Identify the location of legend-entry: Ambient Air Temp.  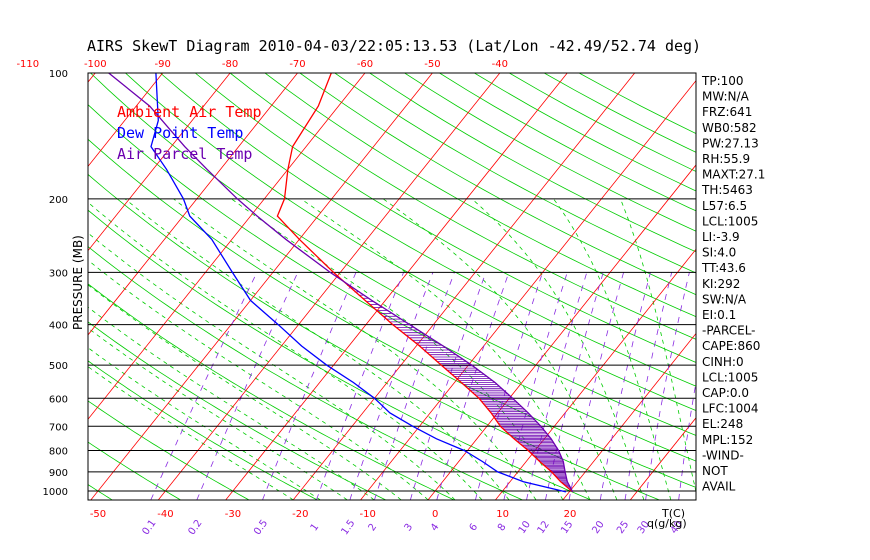
(189, 112).